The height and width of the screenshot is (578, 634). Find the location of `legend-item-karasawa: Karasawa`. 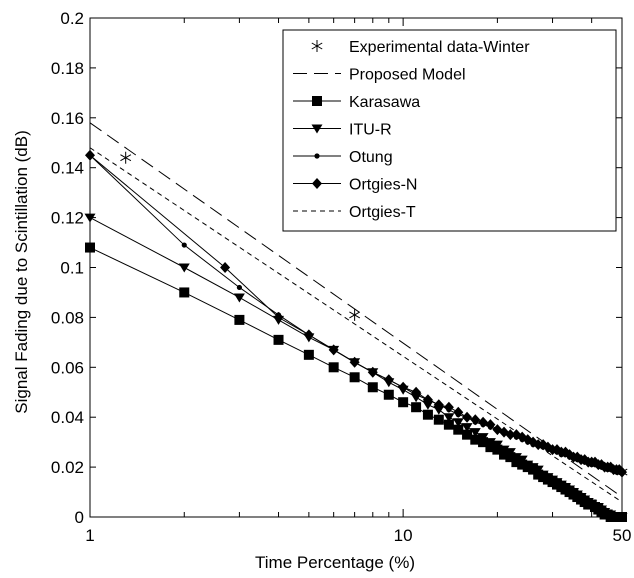

legend-item-karasawa: Karasawa is located at coordinates (356, 102).